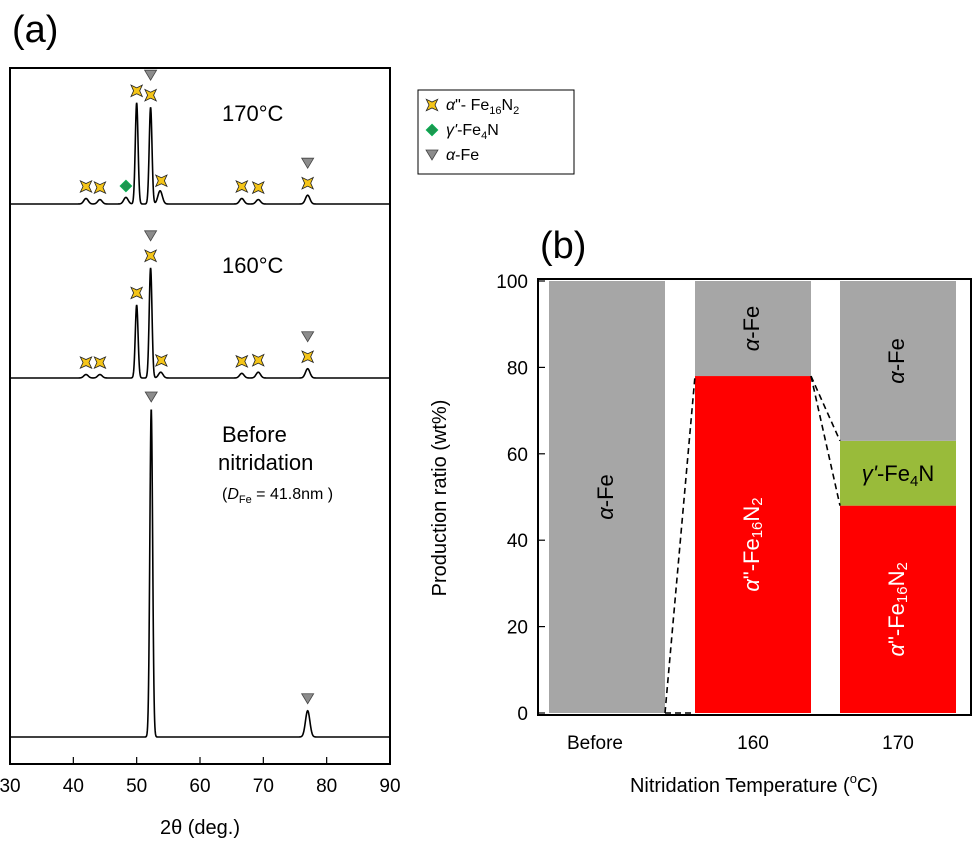 The height and width of the screenshot is (851, 975). What do you see at coordinates (233, 494) in the screenshot?
I see `note-symbol: D` at bounding box center [233, 494].